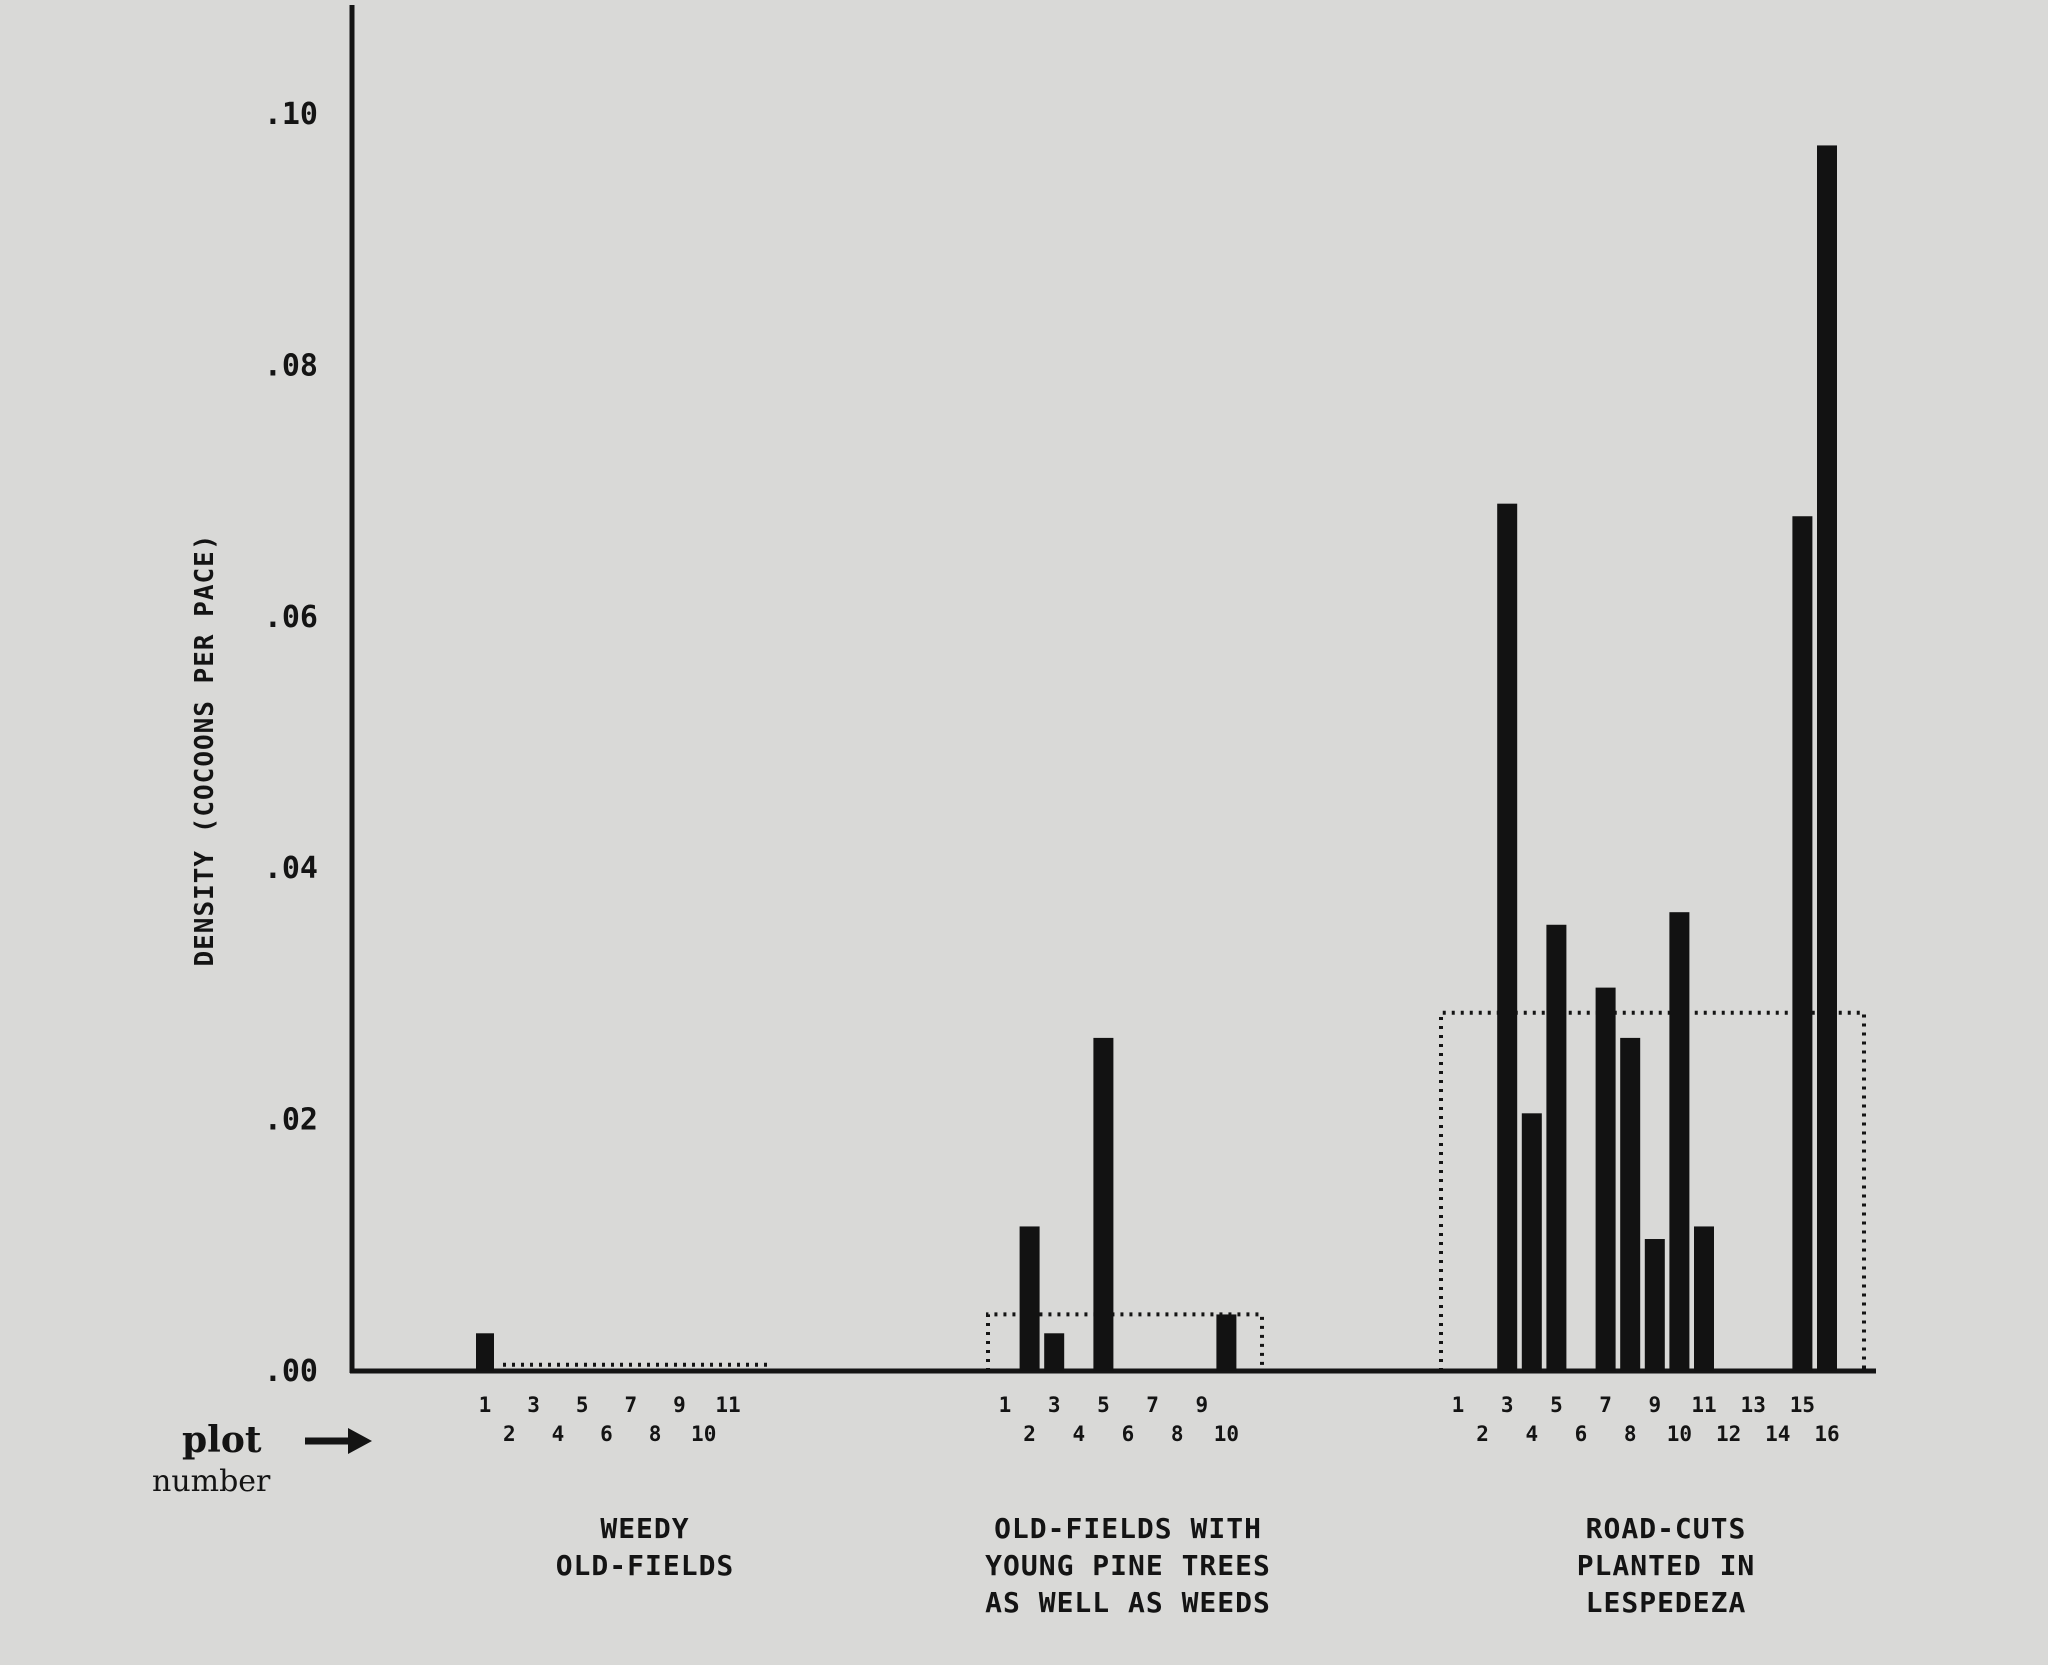 The height and width of the screenshot is (1665, 2048). I want to click on group-label-line: OLD-FIELDS, so click(645, 1565).